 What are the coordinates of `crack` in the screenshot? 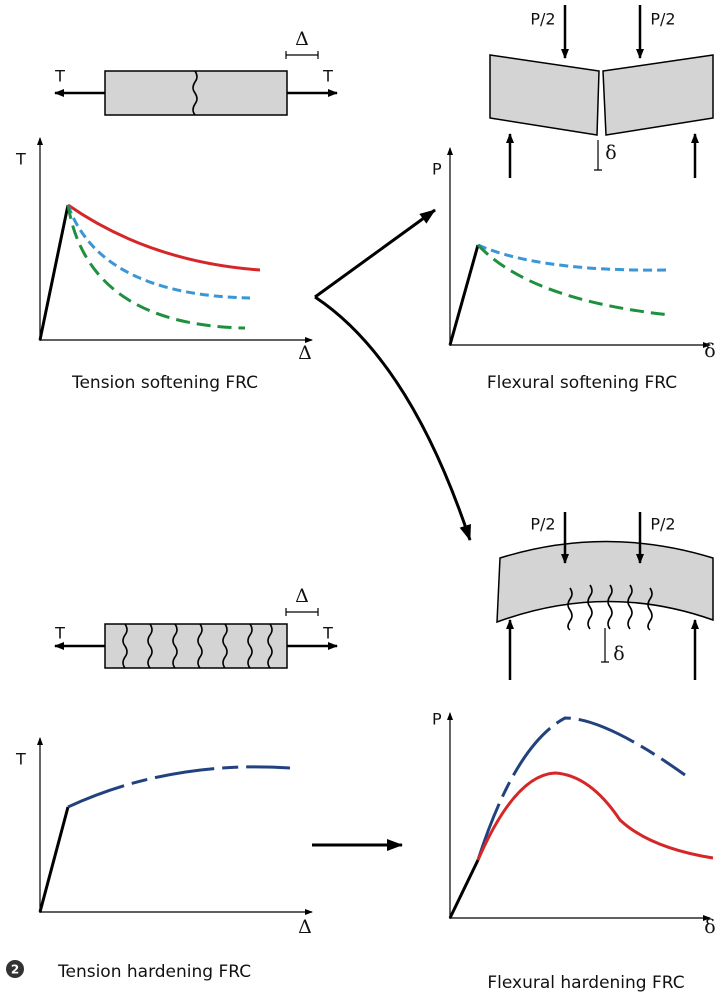 It's located at (195, 93).